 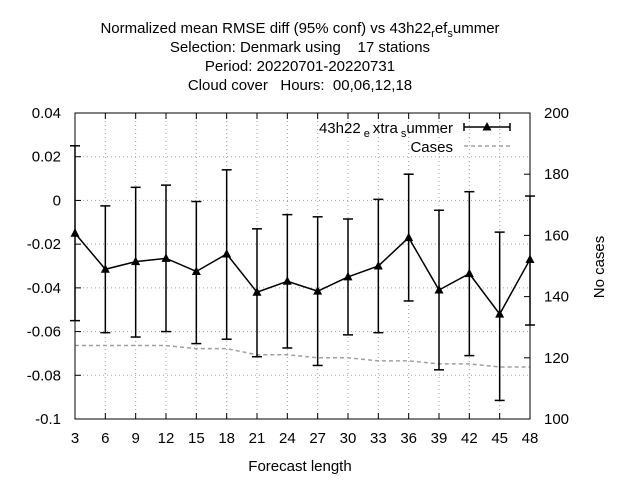 I want to click on x-tick-label: 48, so click(x=530, y=438).